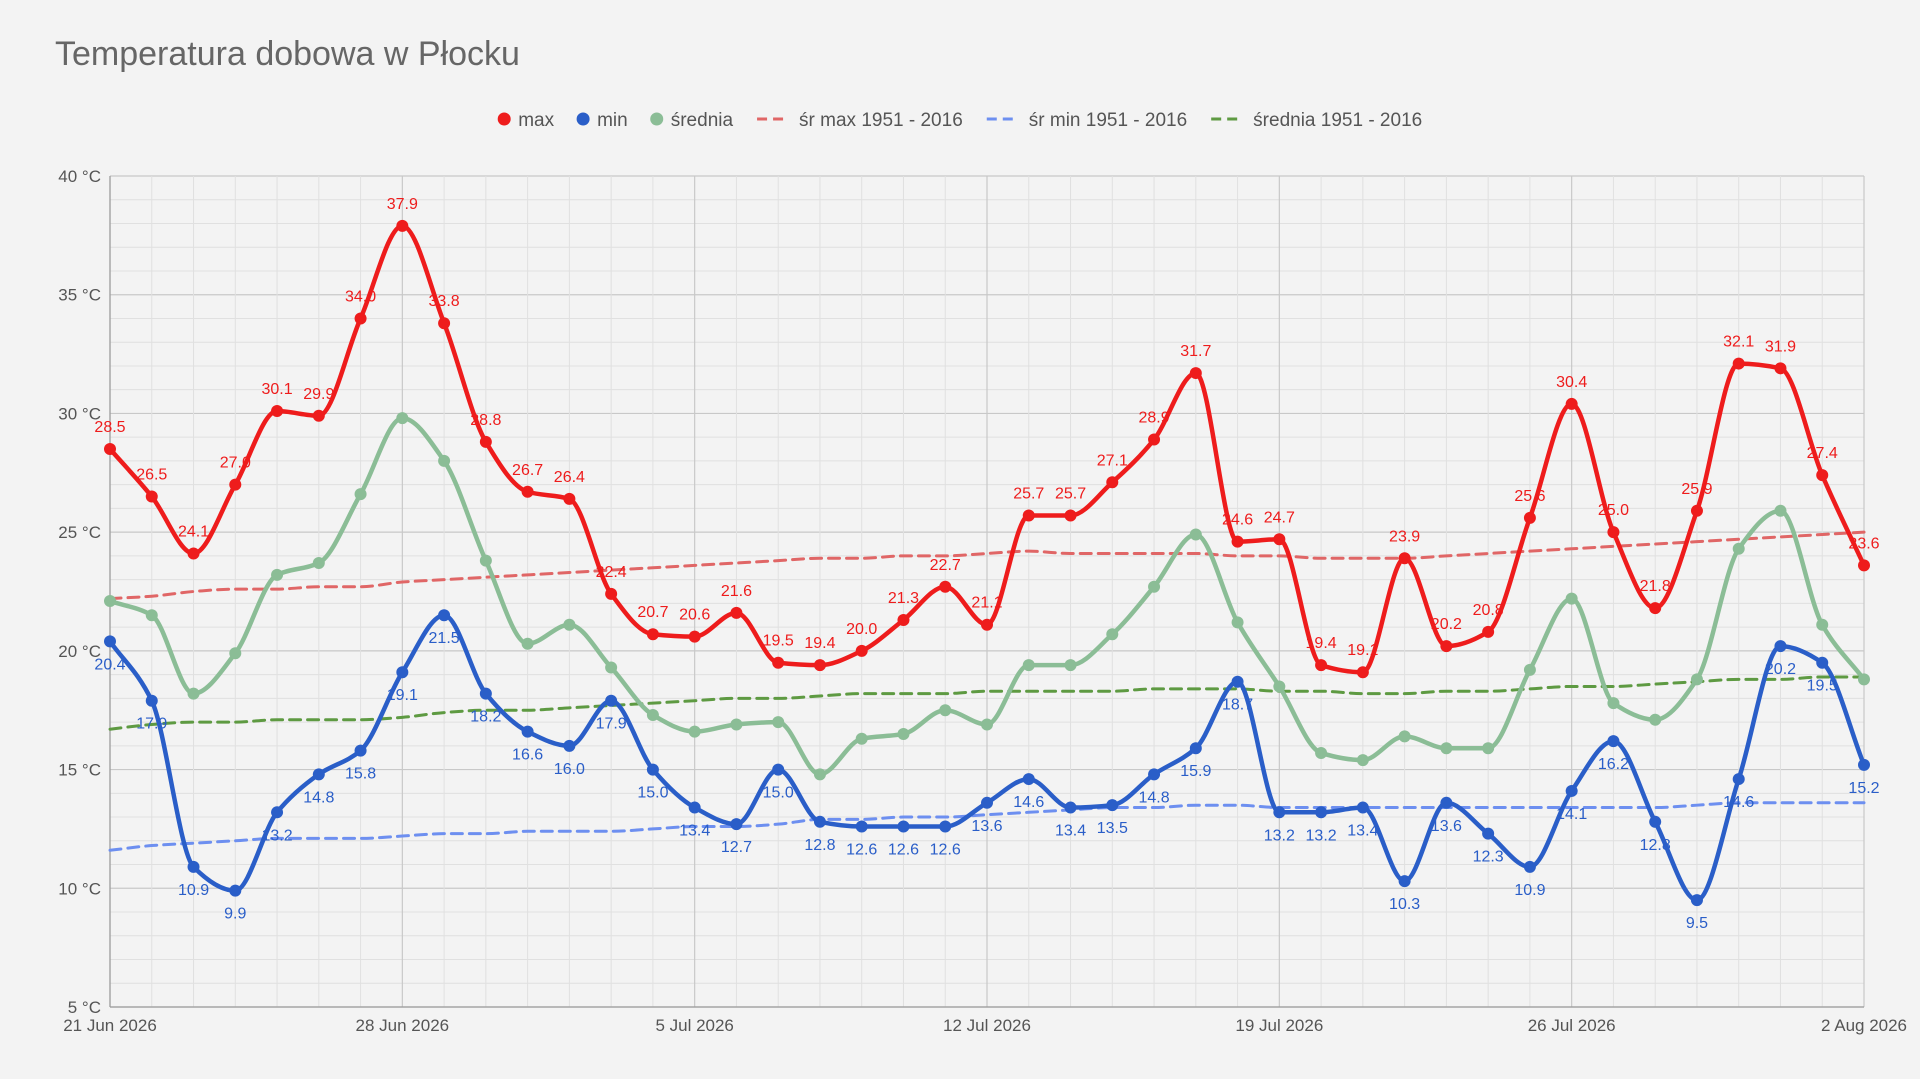  What do you see at coordinates (778, 641) in the screenshot?
I see `data-label-max: 19.5` at bounding box center [778, 641].